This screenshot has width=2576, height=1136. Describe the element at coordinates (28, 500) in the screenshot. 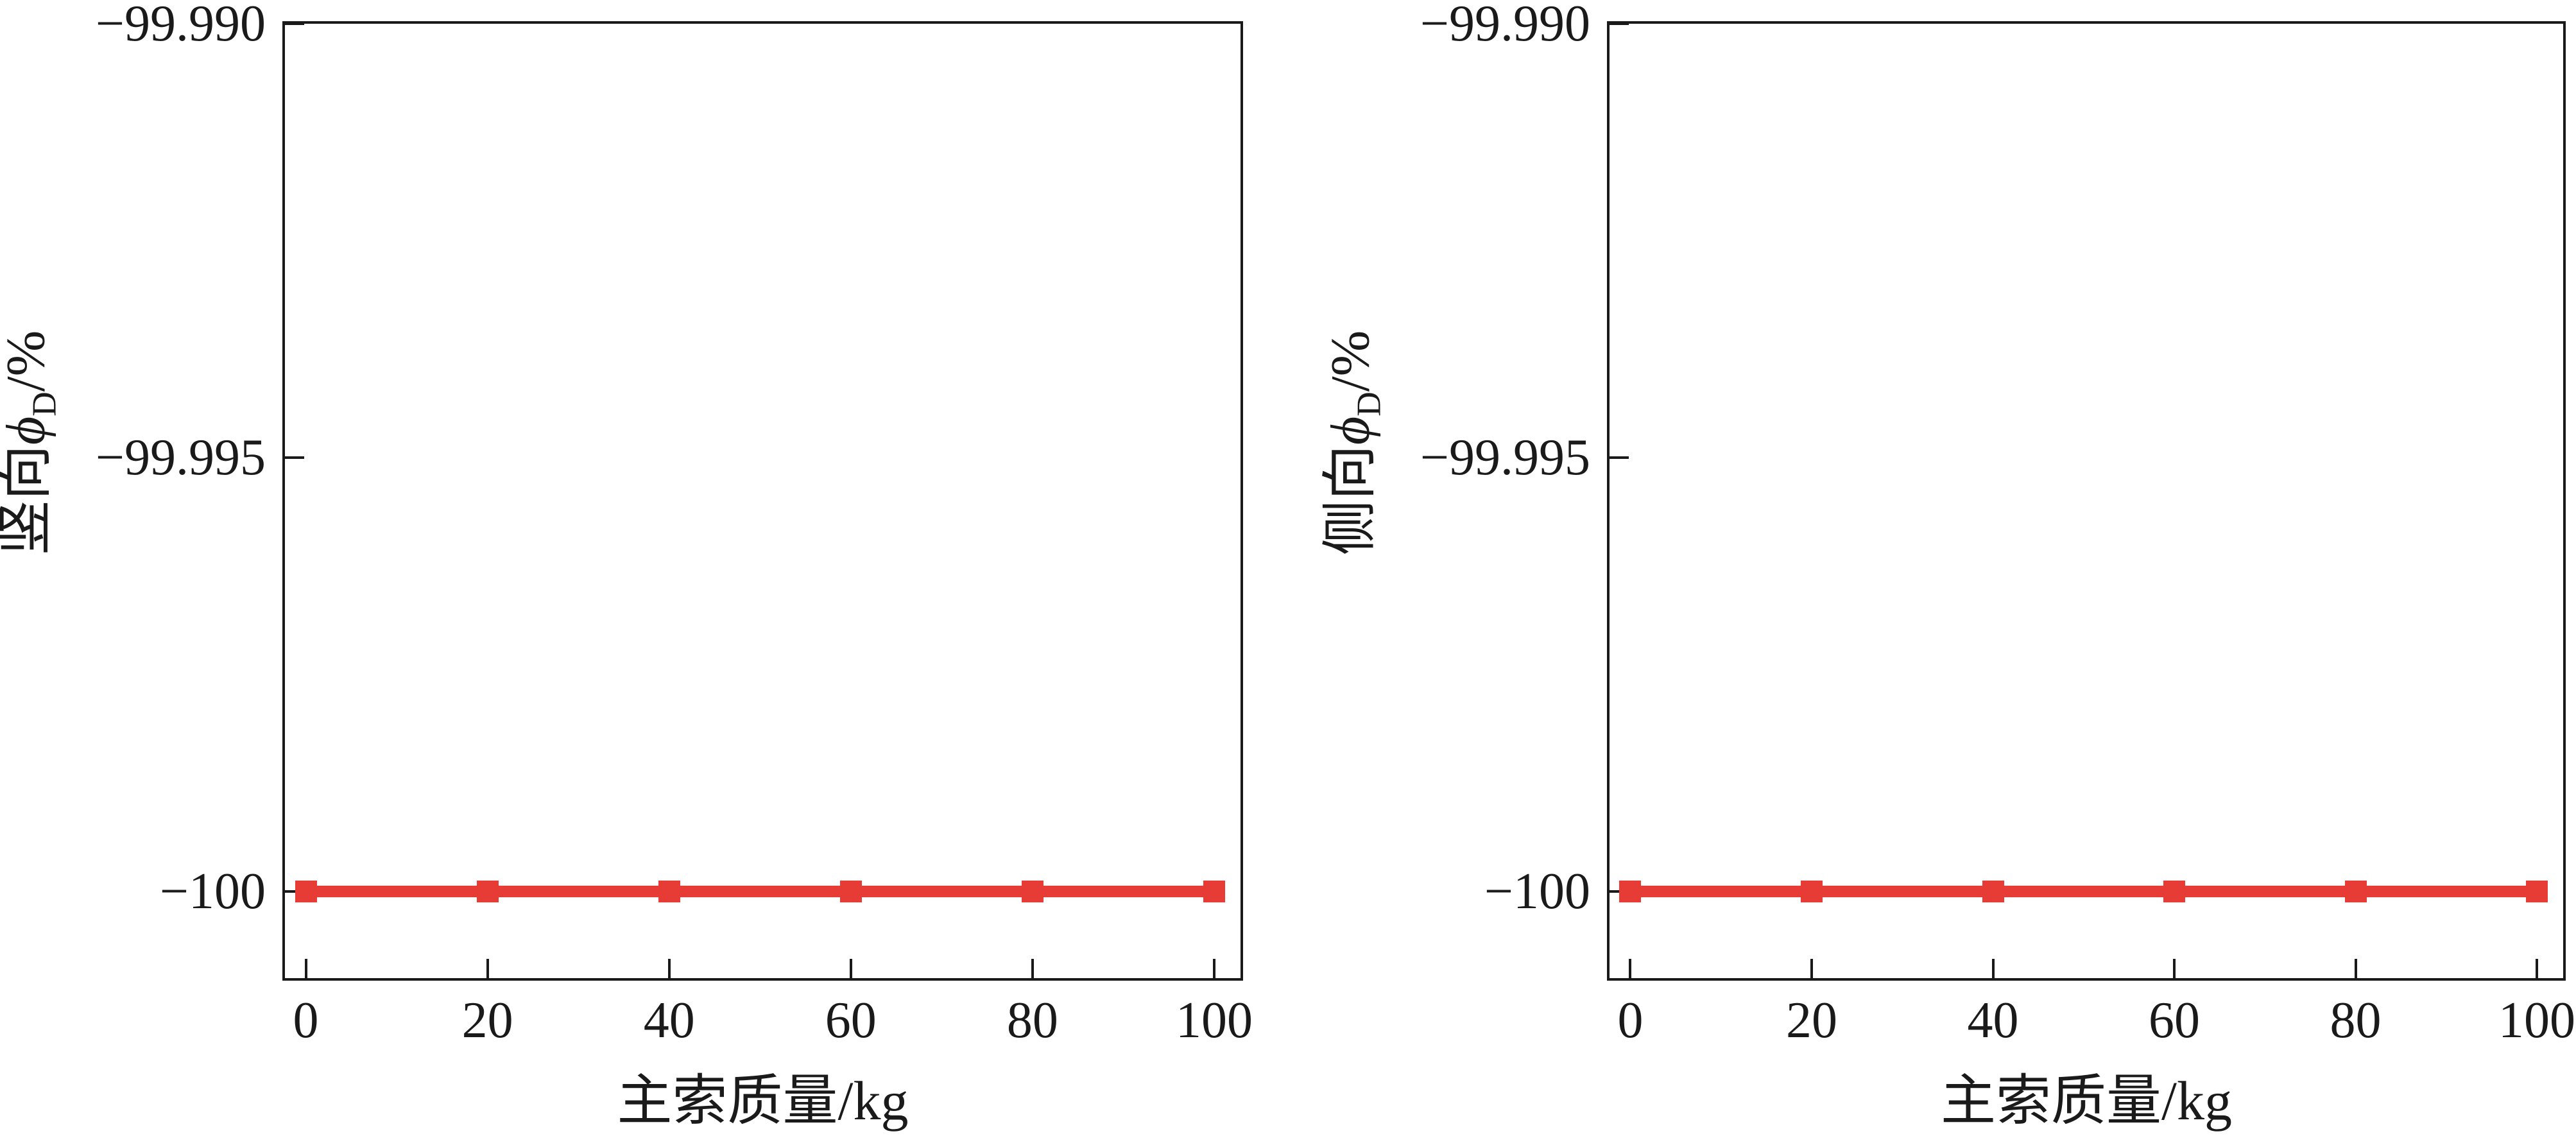

I see `y-axis-title-text: 竖向` at that location.